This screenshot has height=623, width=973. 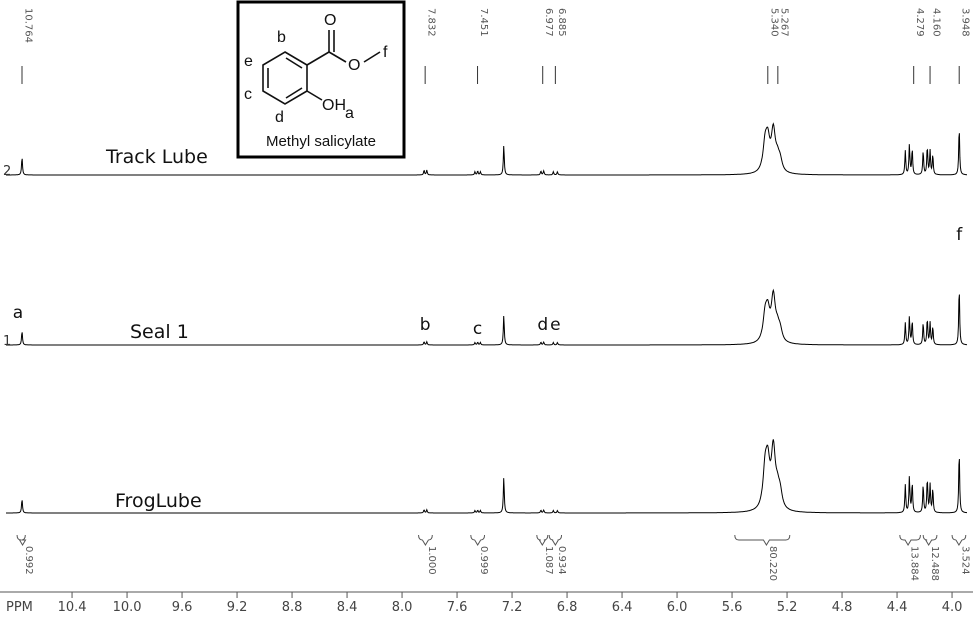 What do you see at coordinates (772, 563) in the screenshot?
I see `integral-value: 80.220` at bounding box center [772, 563].